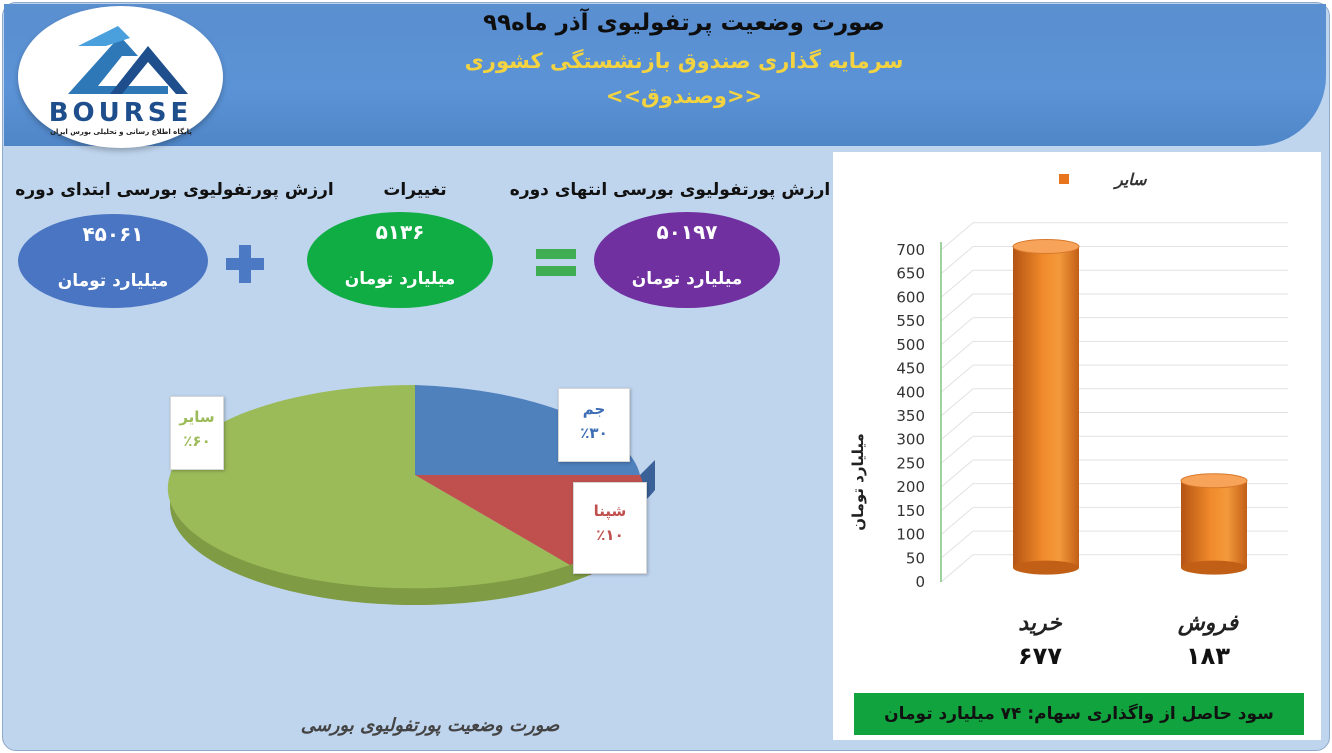  I want to click on y-tick-label: 350, so click(910, 416).